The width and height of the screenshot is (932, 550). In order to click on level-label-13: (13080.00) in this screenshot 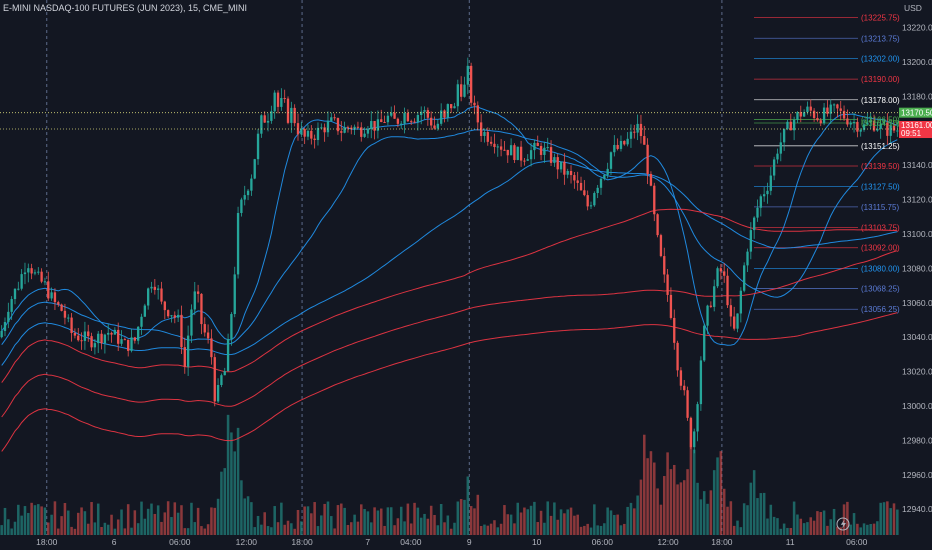, I will do `click(880, 268)`.